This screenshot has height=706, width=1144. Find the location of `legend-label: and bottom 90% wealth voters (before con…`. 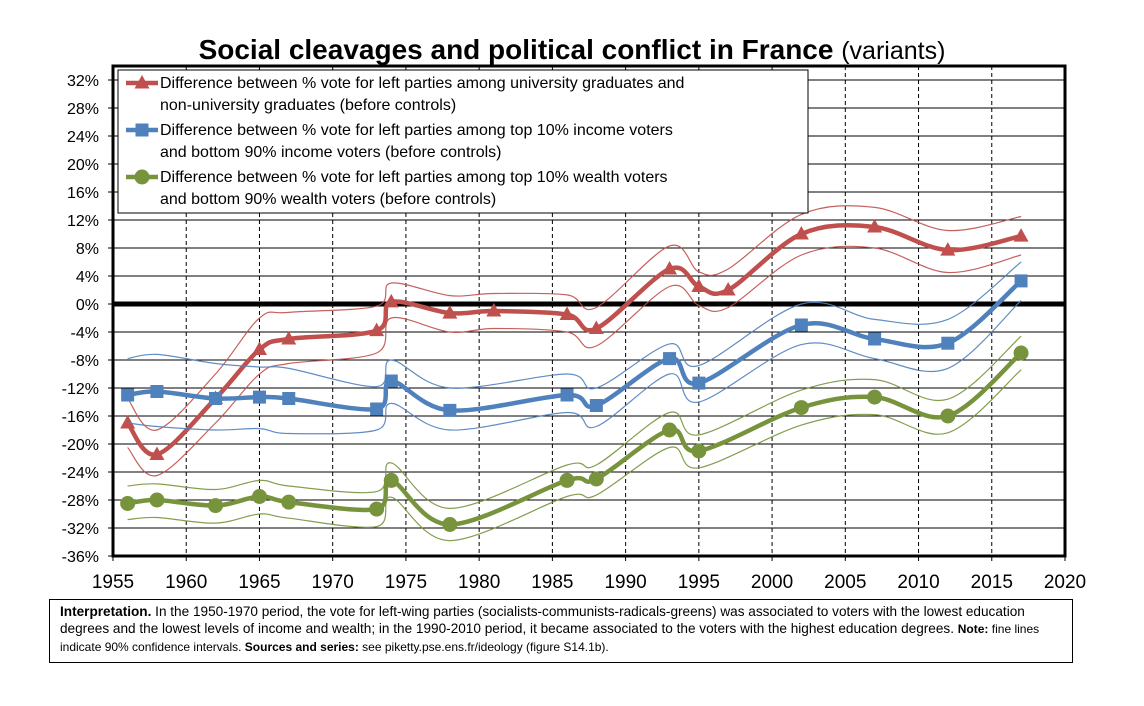

legend-label: and bottom 90% wealth voters (before con… is located at coordinates (328, 199).